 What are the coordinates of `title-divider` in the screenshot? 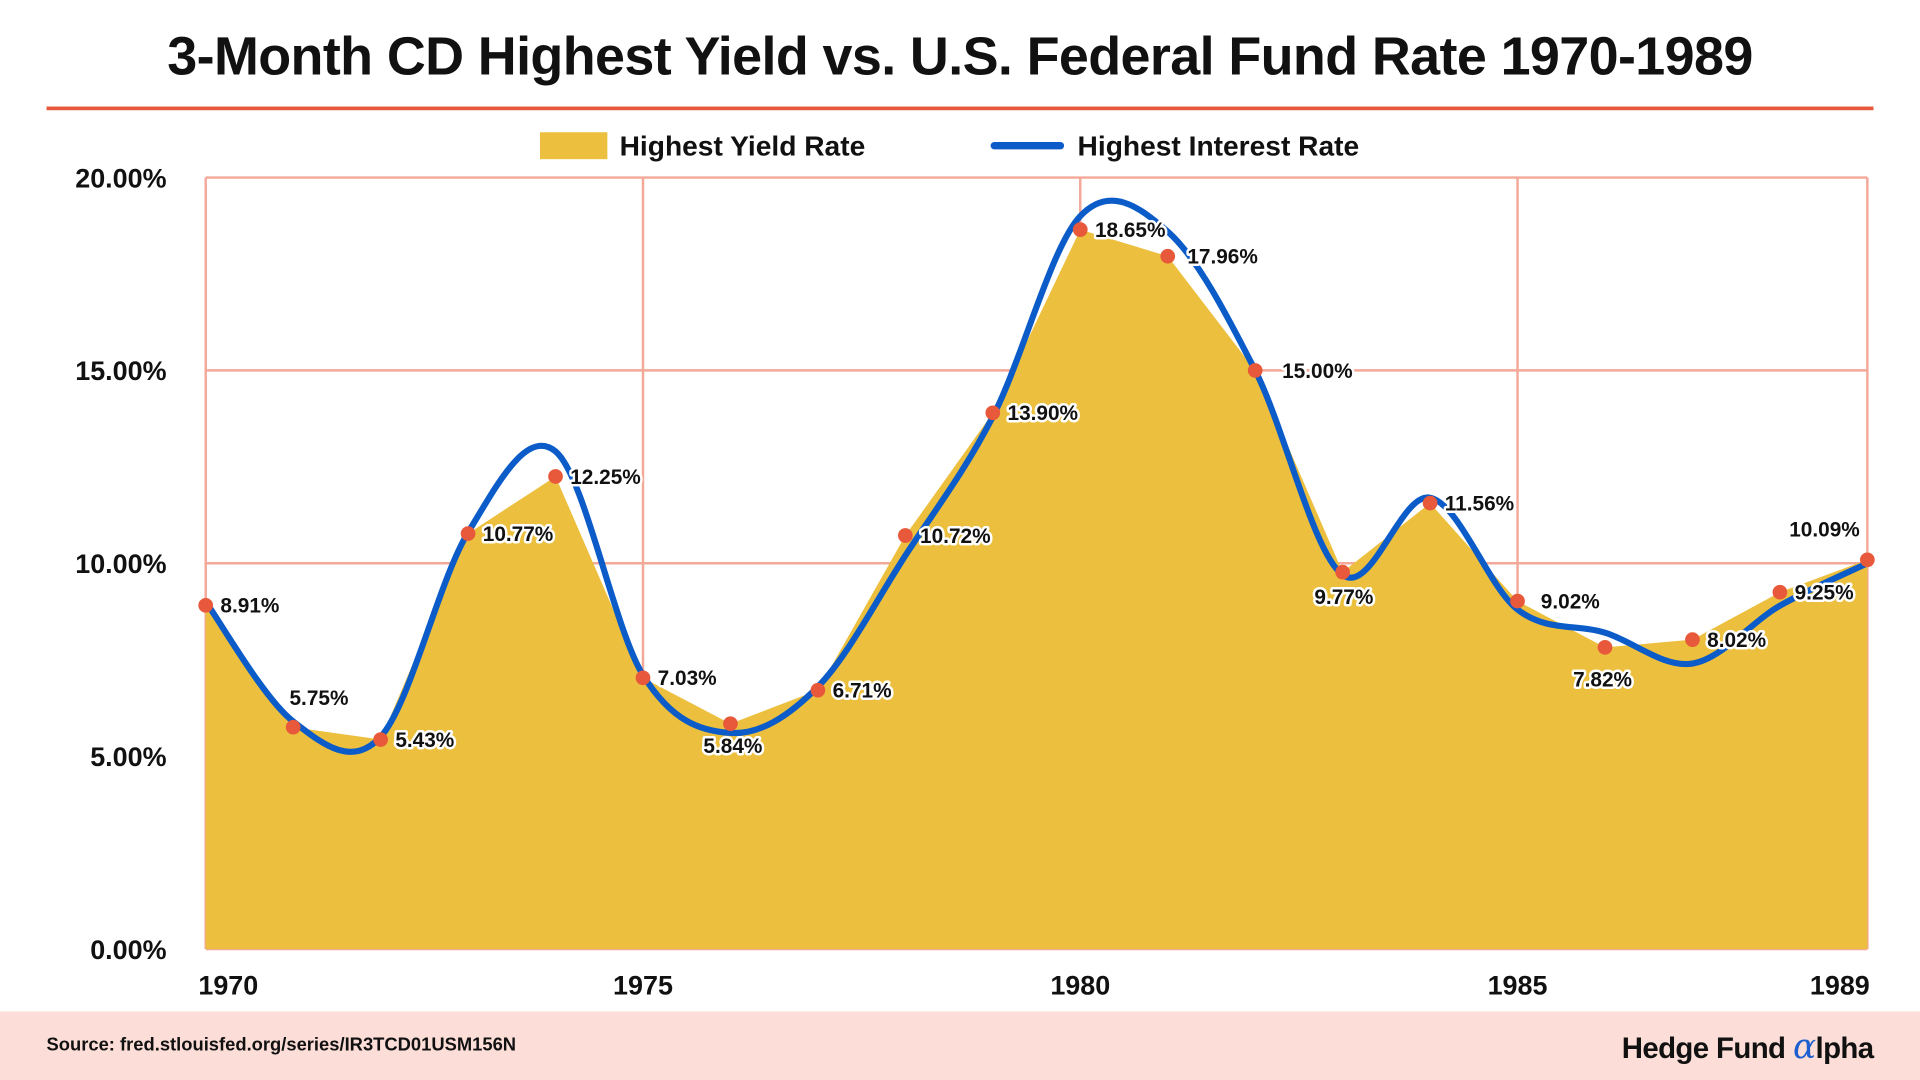 It's located at (960, 108).